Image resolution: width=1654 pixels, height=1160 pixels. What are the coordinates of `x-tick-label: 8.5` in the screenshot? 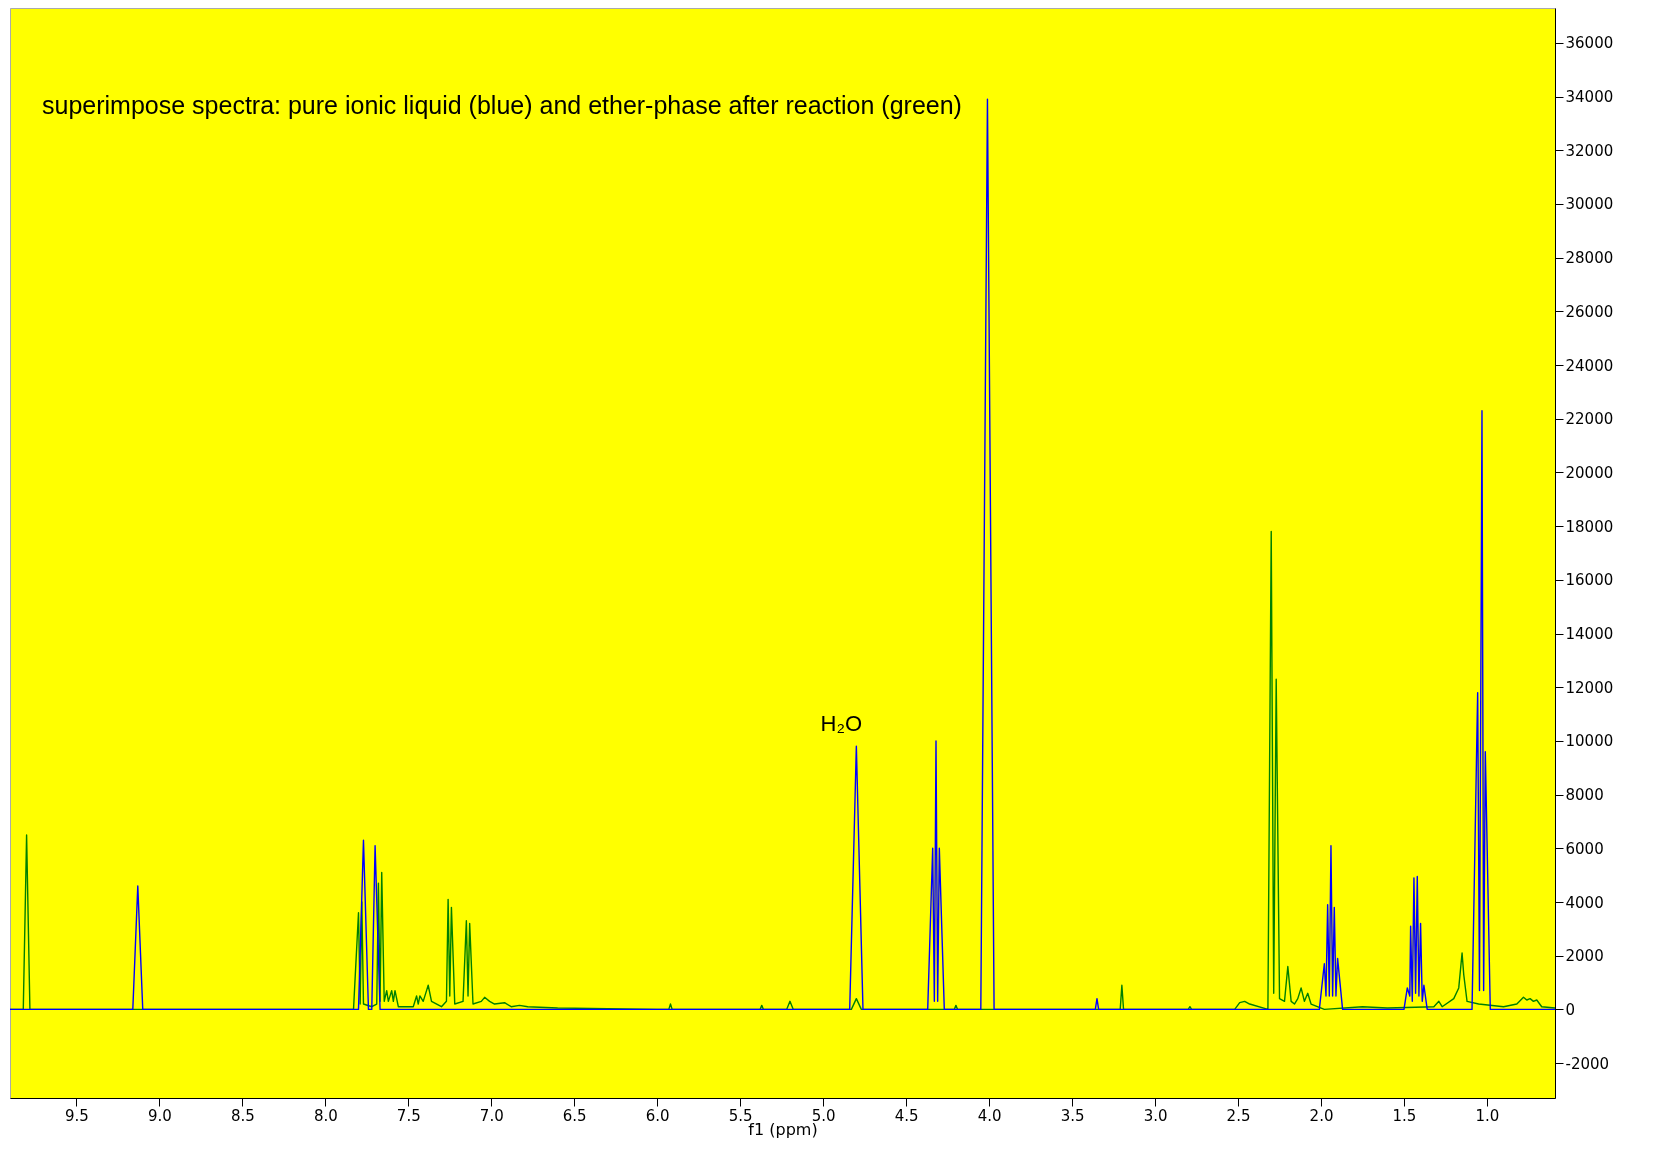 It's located at (242, 1115).